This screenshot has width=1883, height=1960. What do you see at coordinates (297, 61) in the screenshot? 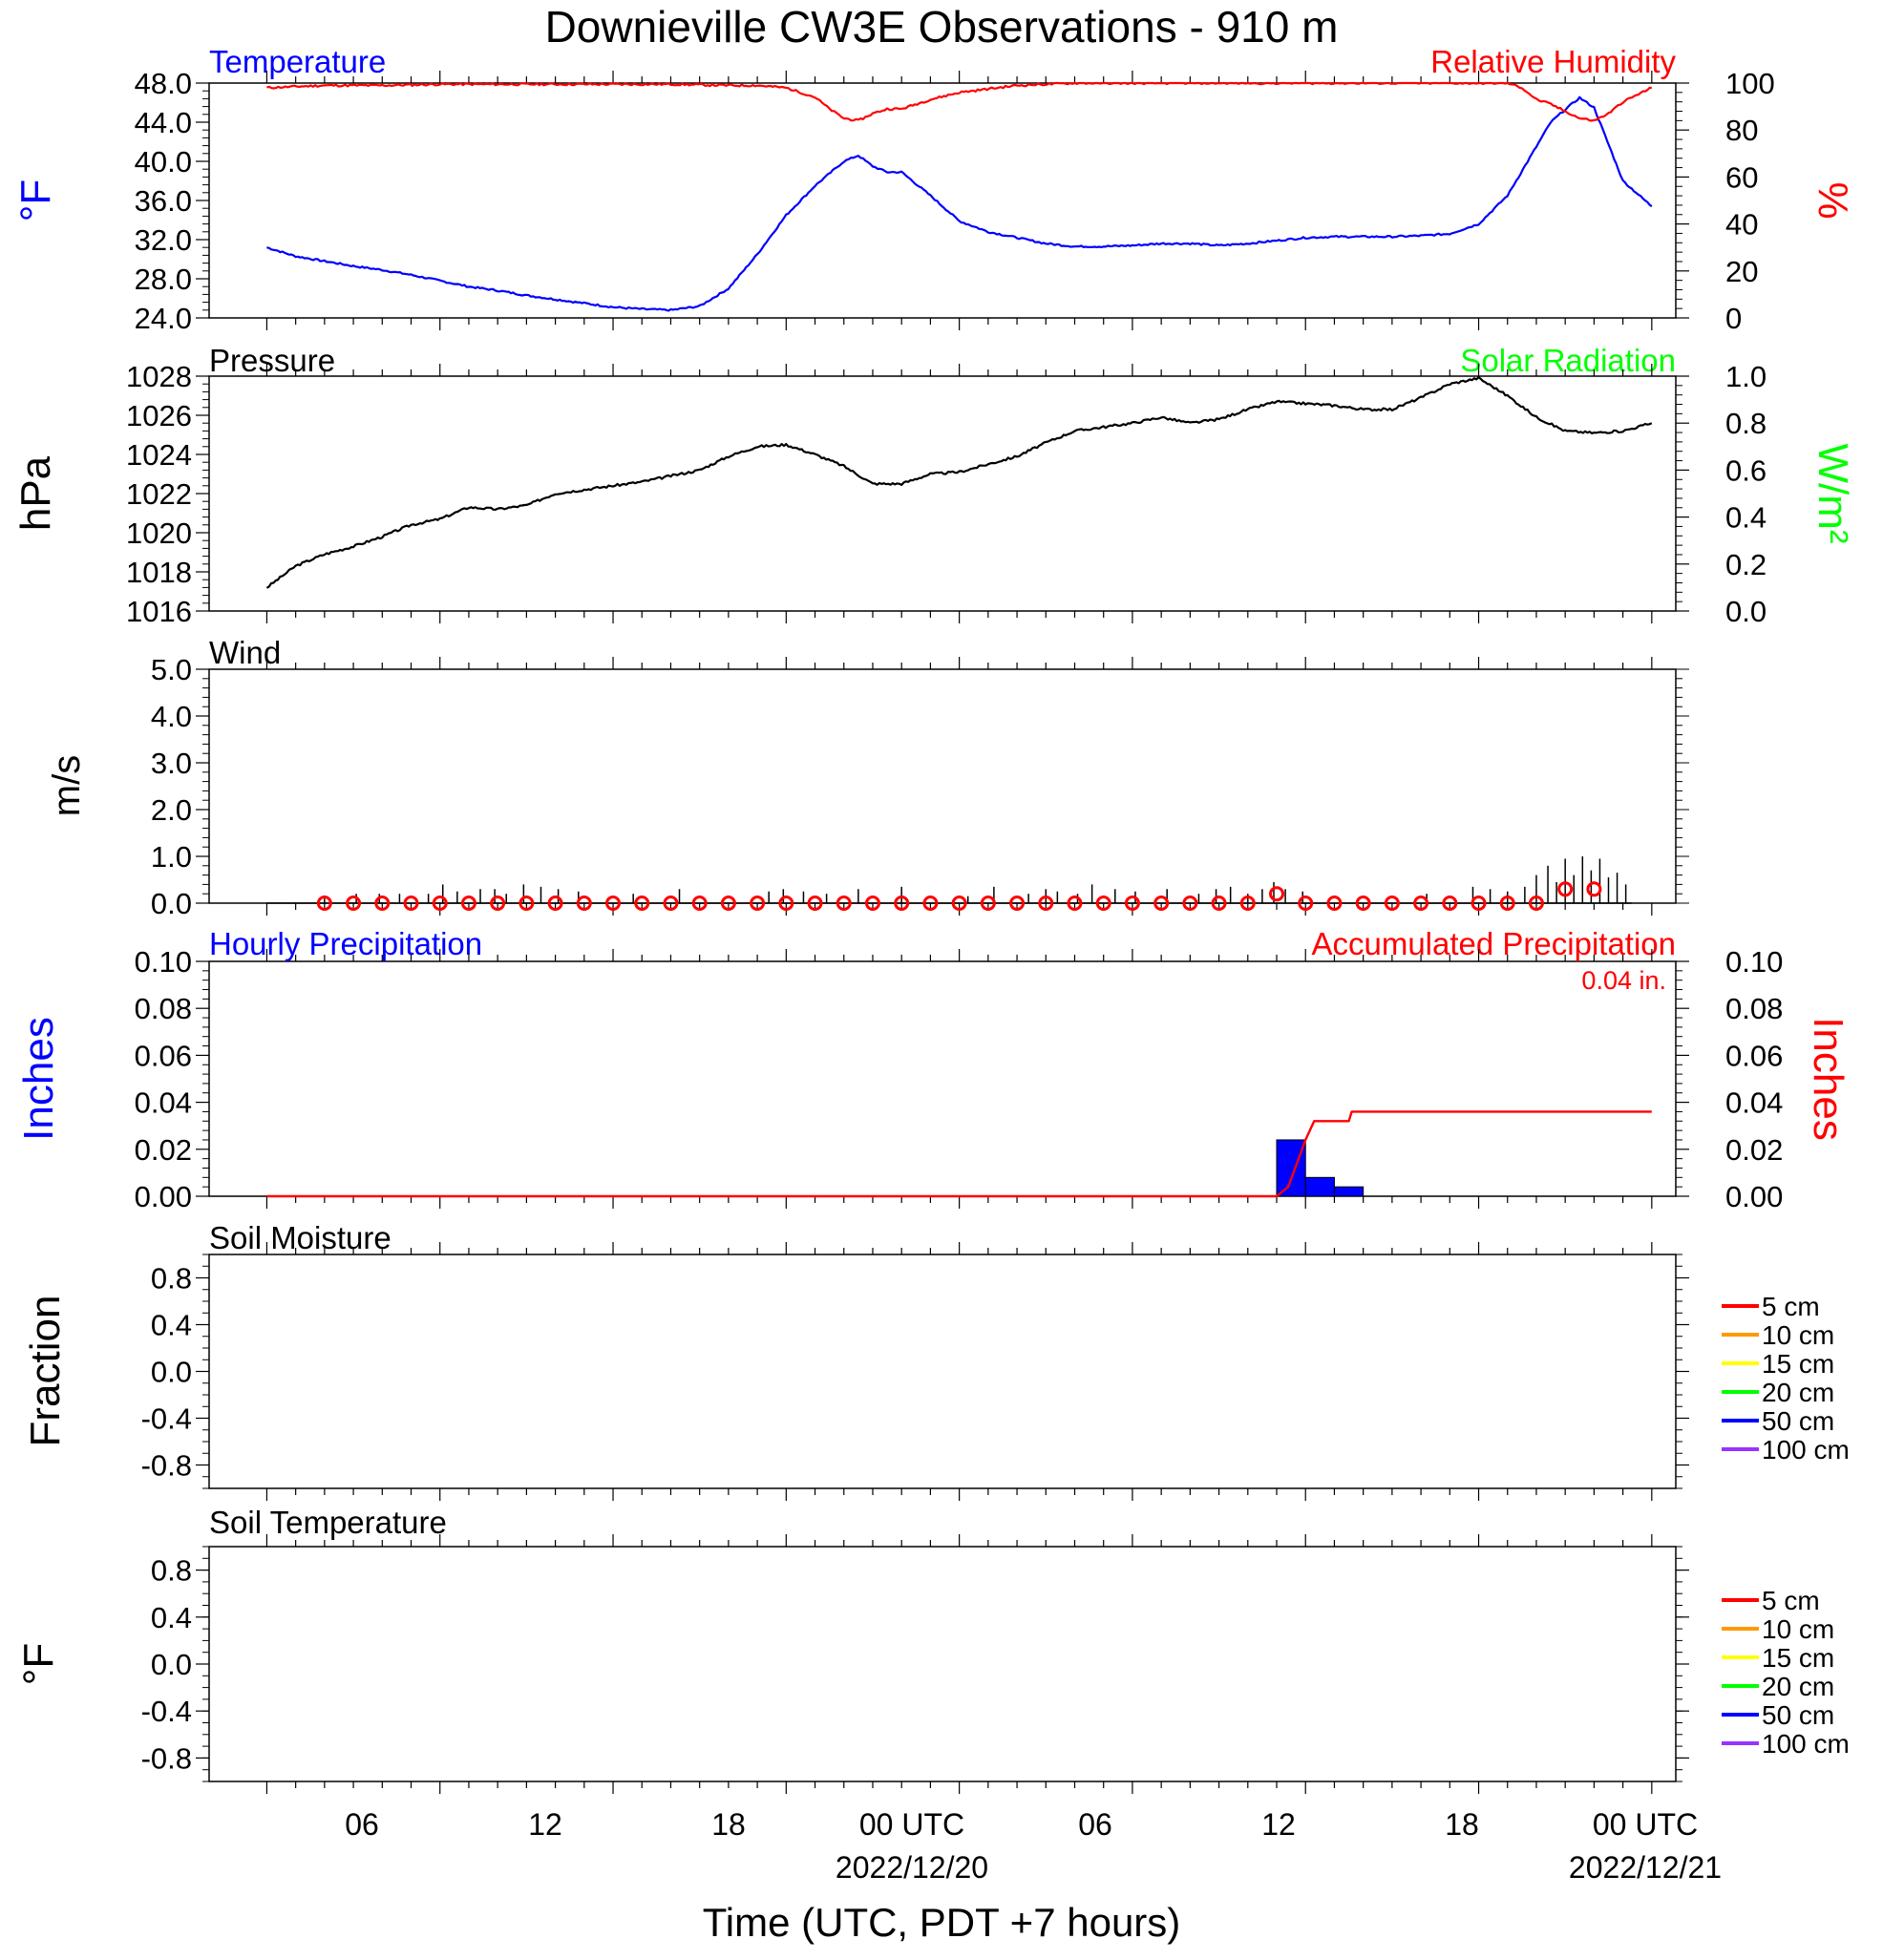
I see `temperature-title: Temperature` at bounding box center [297, 61].